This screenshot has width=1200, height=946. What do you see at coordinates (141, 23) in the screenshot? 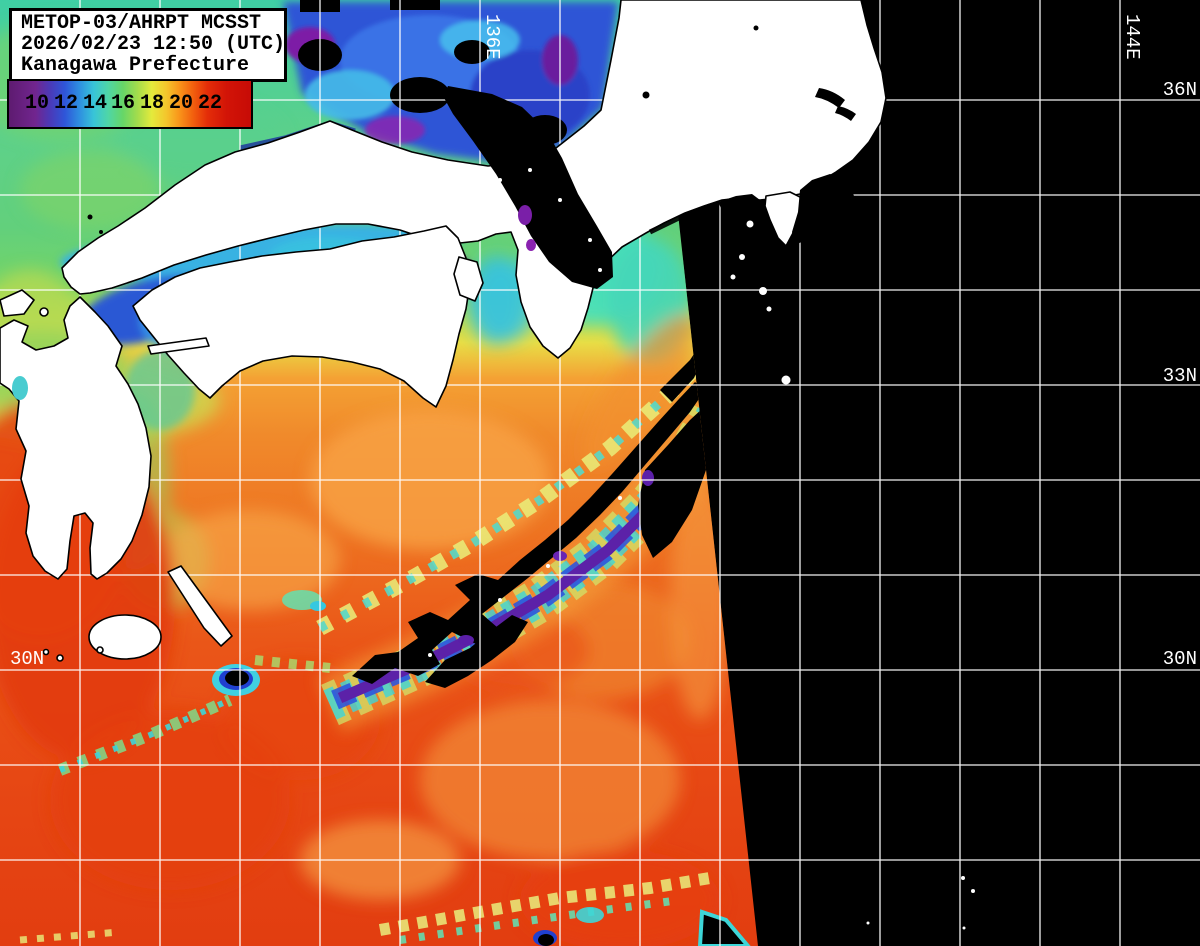
I see `product-title-line1: METOP-03/AHRPT MCSST` at bounding box center [141, 23].